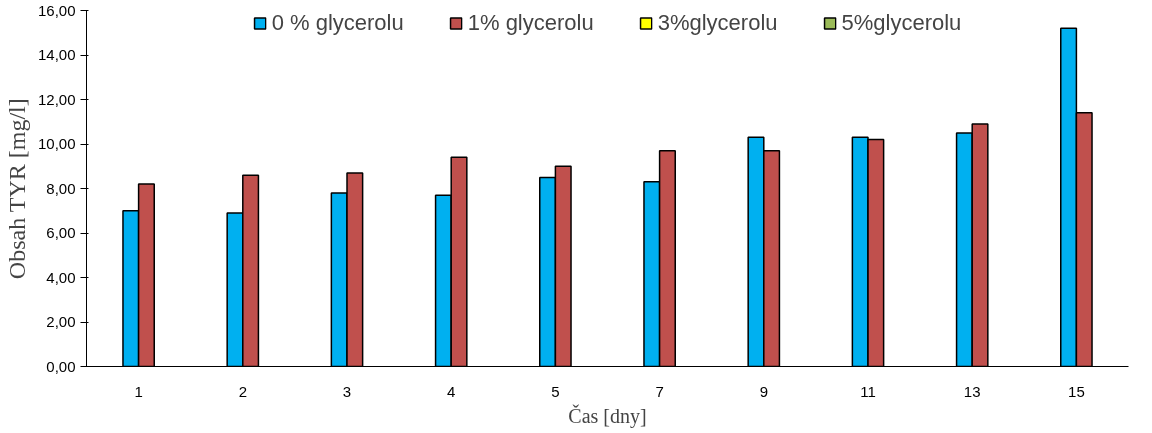 This screenshot has height=433, width=1152. Describe the element at coordinates (242, 391) in the screenshot. I see `x-tick-label: 2` at that location.